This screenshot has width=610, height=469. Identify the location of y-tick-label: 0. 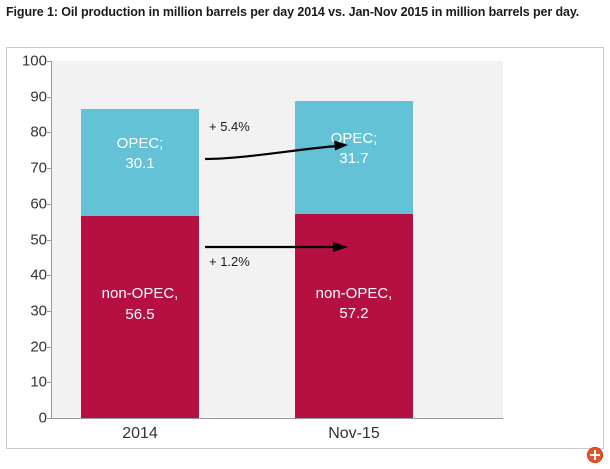
(42, 418).